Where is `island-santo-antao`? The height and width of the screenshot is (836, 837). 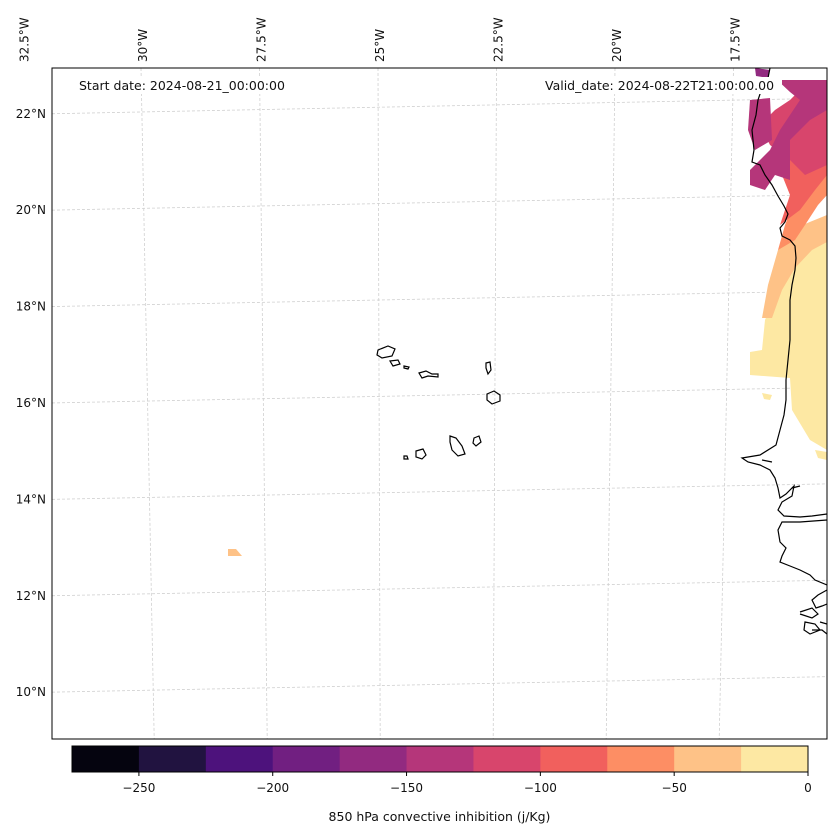
island-santo-antao is located at coordinates (386, 352).